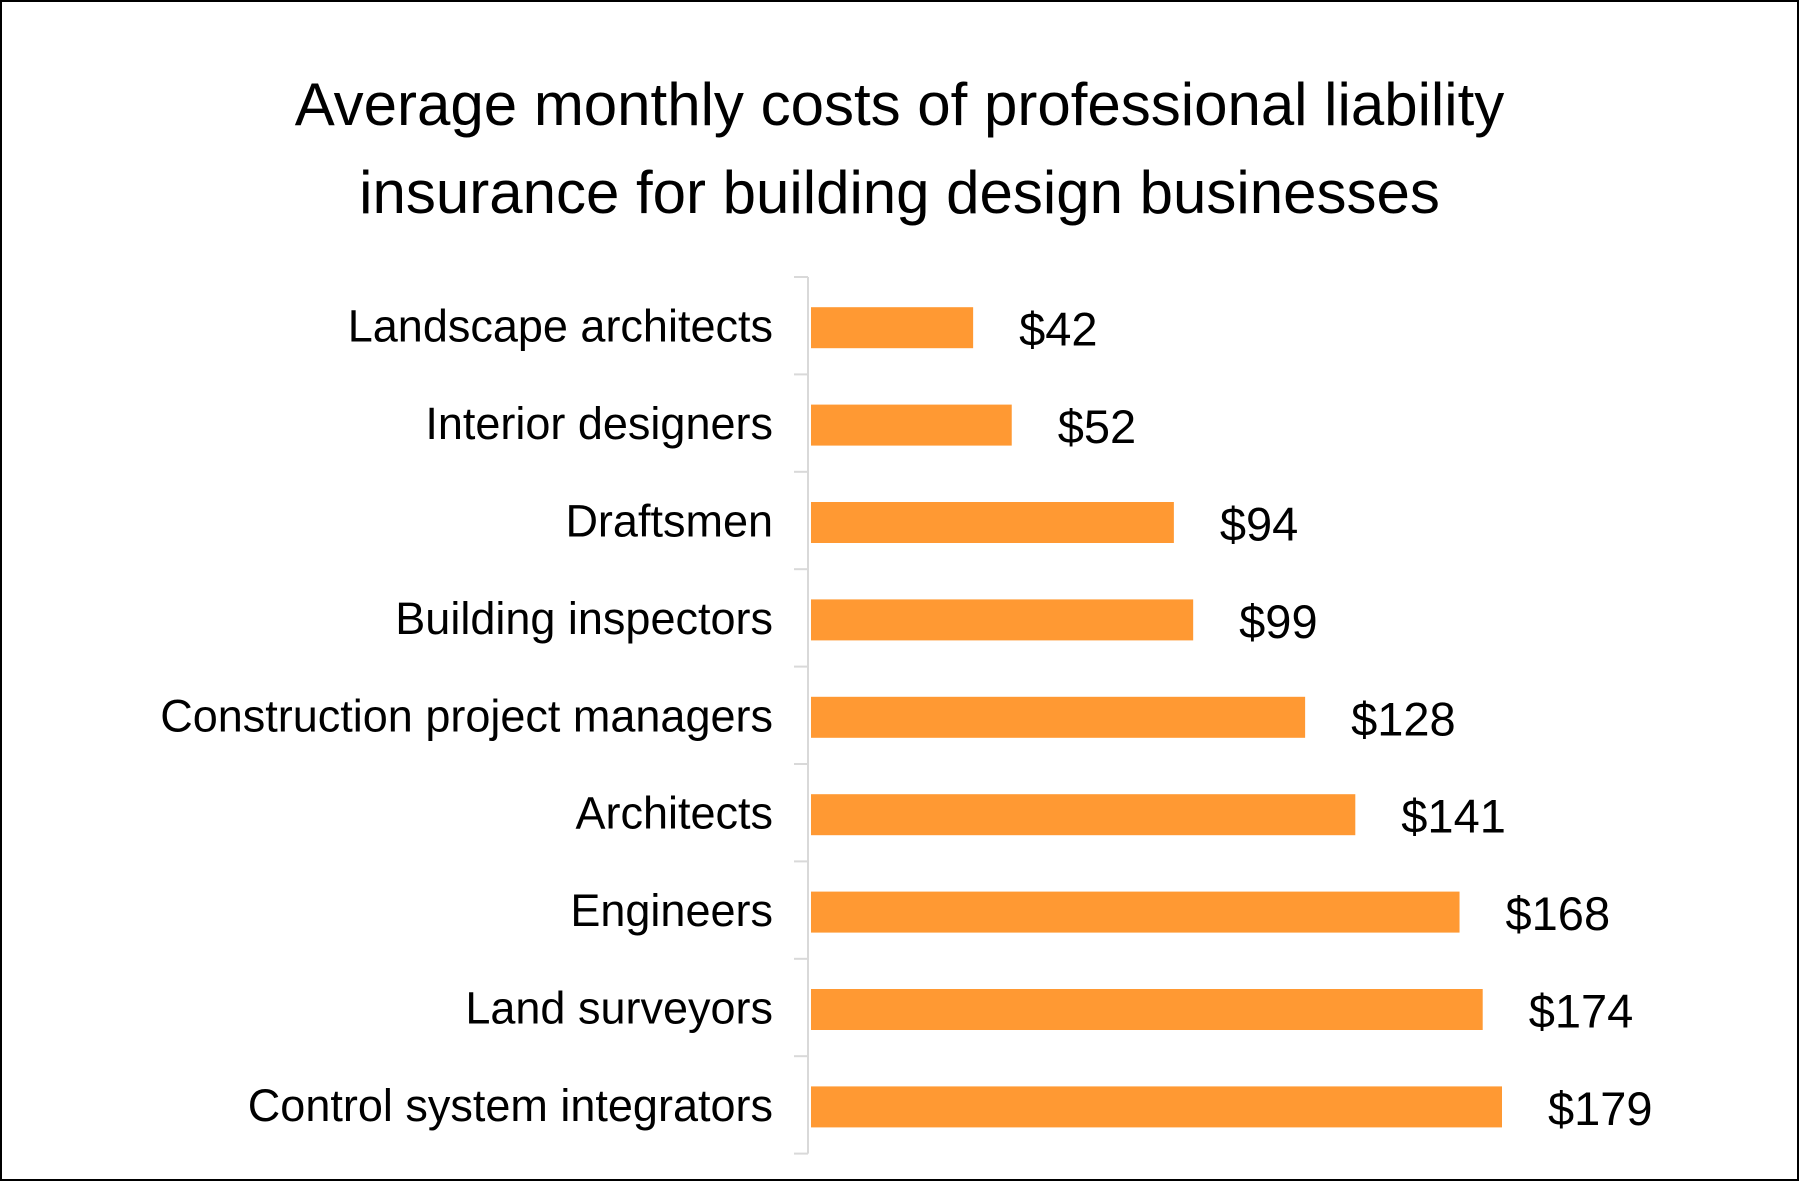  I want to click on category-label: Landscape architects, so click(560, 326).